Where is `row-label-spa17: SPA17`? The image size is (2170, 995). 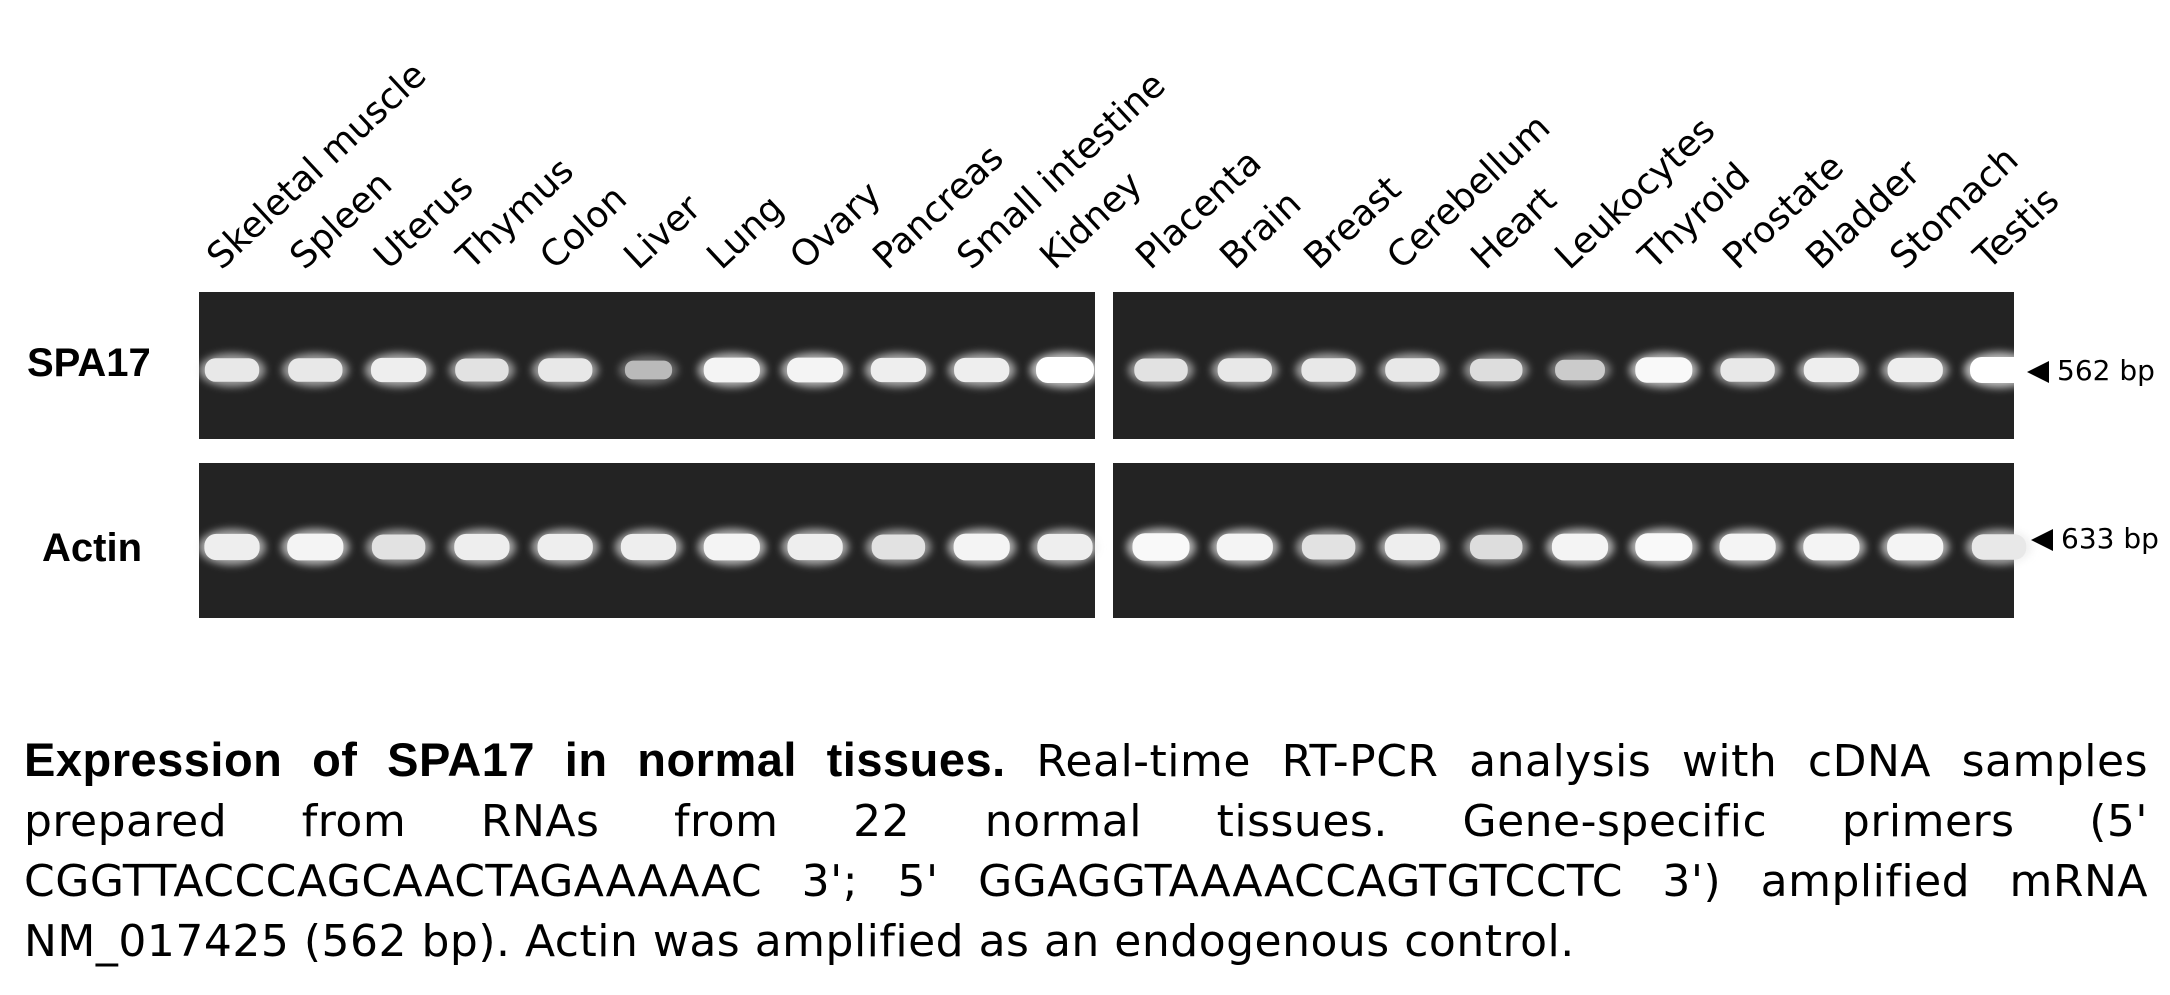 row-label-spa17: SPA17 is located at coordinates (89, 363).